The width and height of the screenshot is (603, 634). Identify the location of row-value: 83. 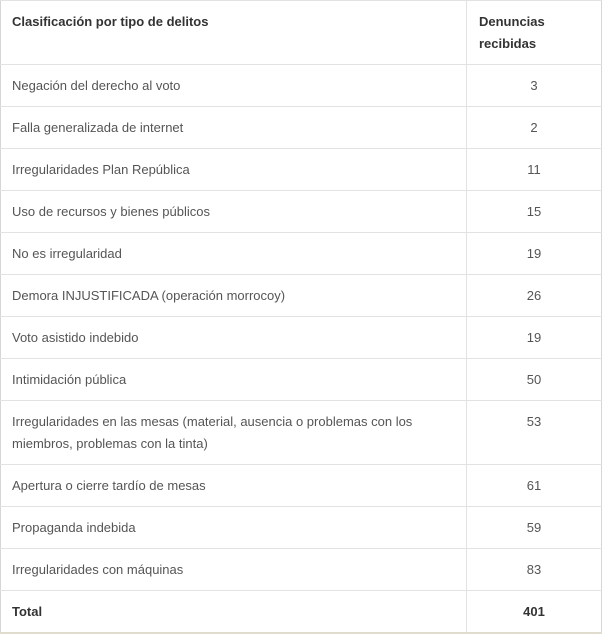
(534, 569).